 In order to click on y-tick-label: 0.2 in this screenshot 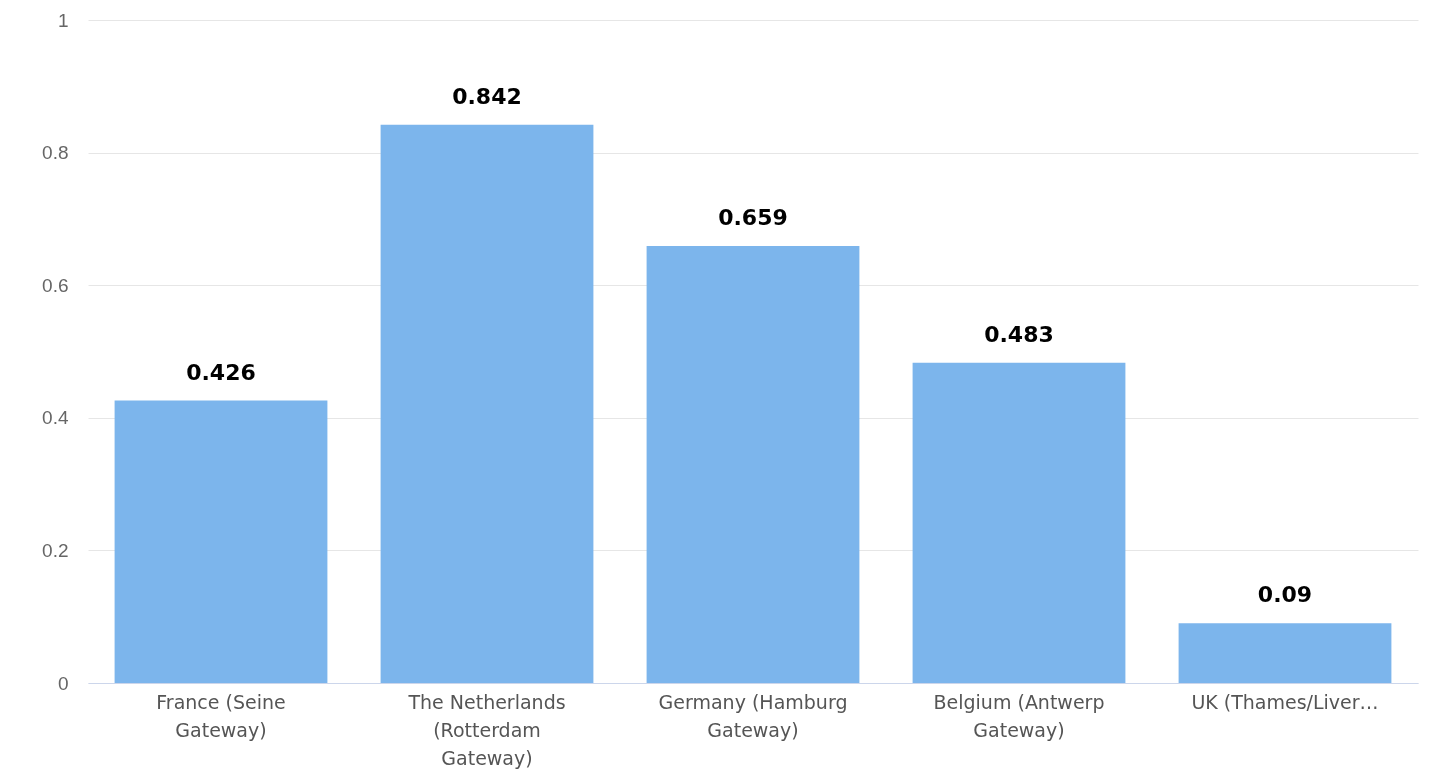, I will do `click(55, 550)`.